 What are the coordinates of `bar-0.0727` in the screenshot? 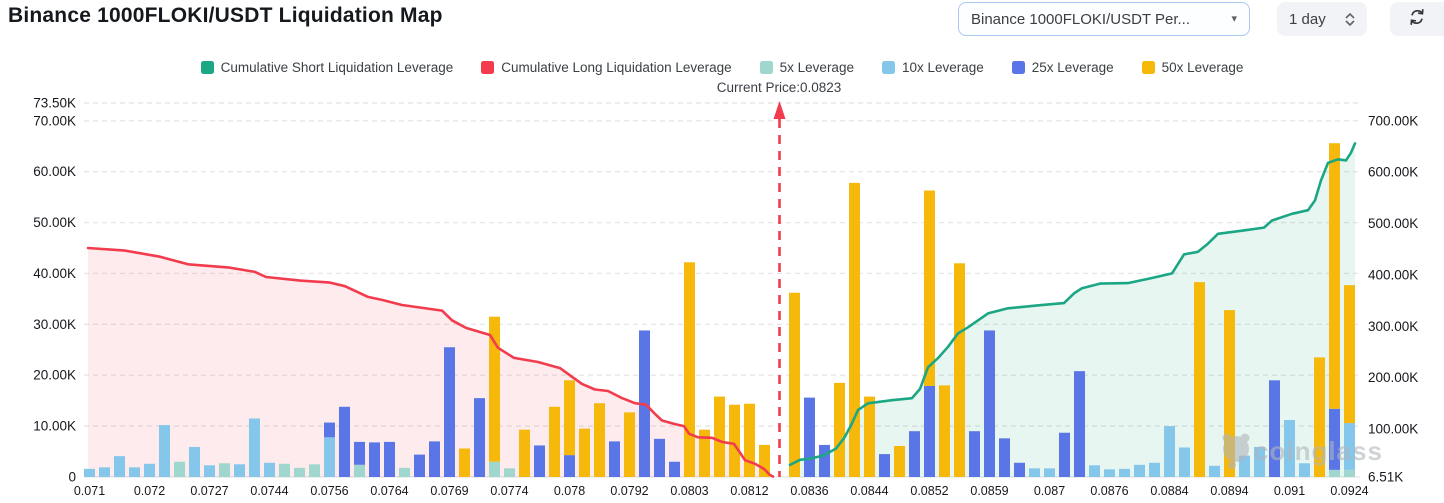 It's located at (209, 471).